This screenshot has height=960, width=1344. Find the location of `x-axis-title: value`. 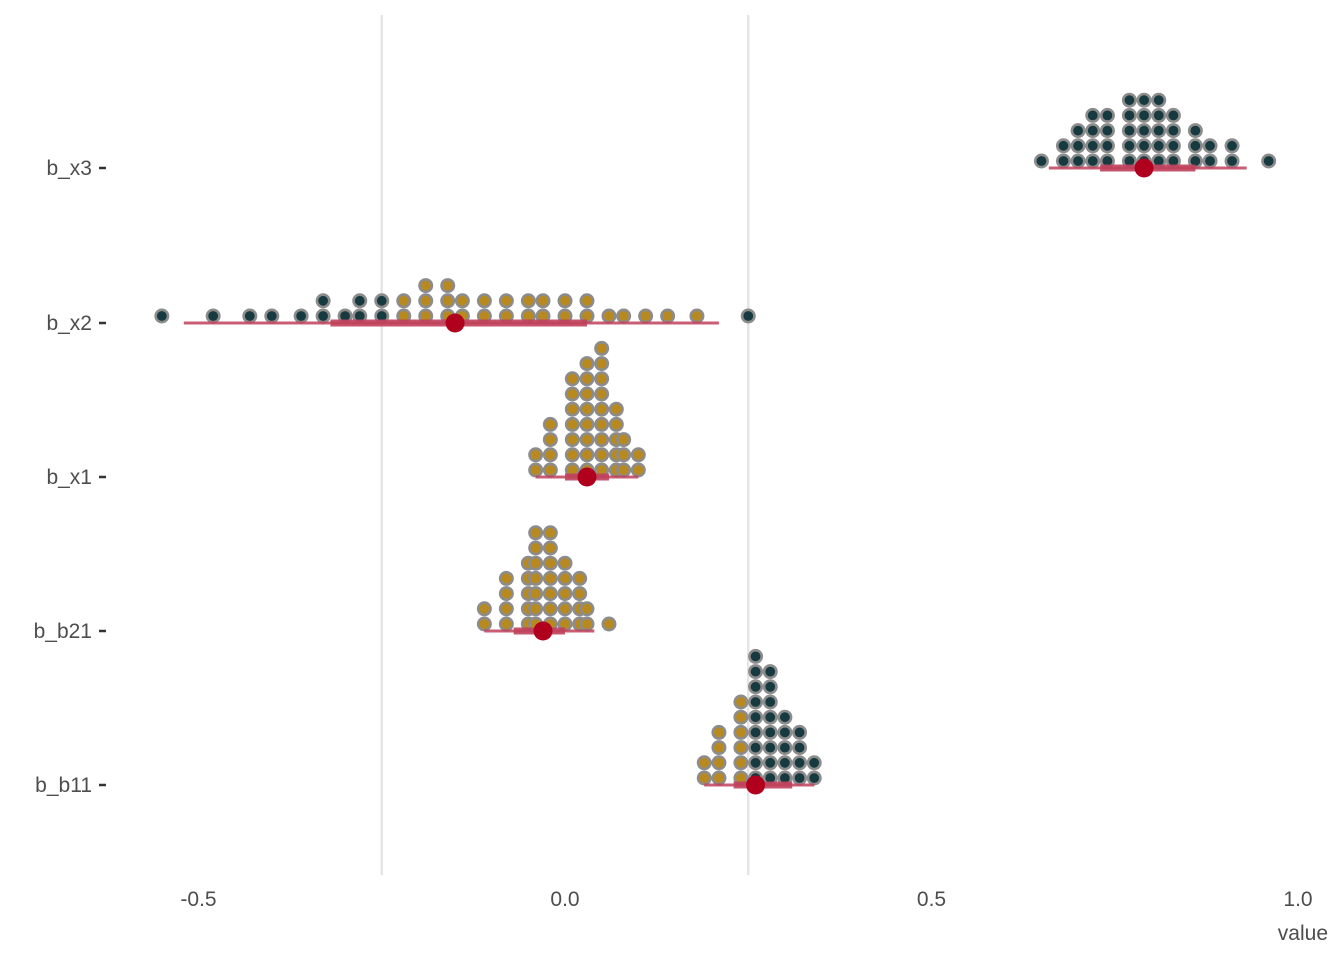

x-axis-title: value is located at coordinates (1303, 933).